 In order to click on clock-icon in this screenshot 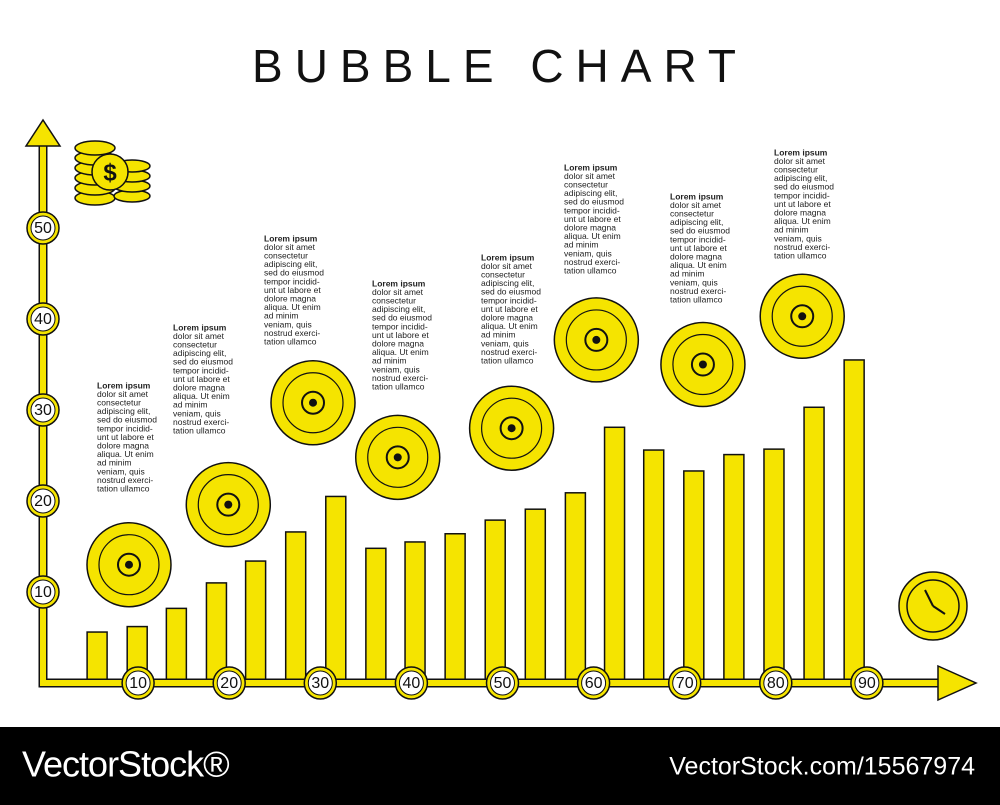, I will do `click(933, 606)`.